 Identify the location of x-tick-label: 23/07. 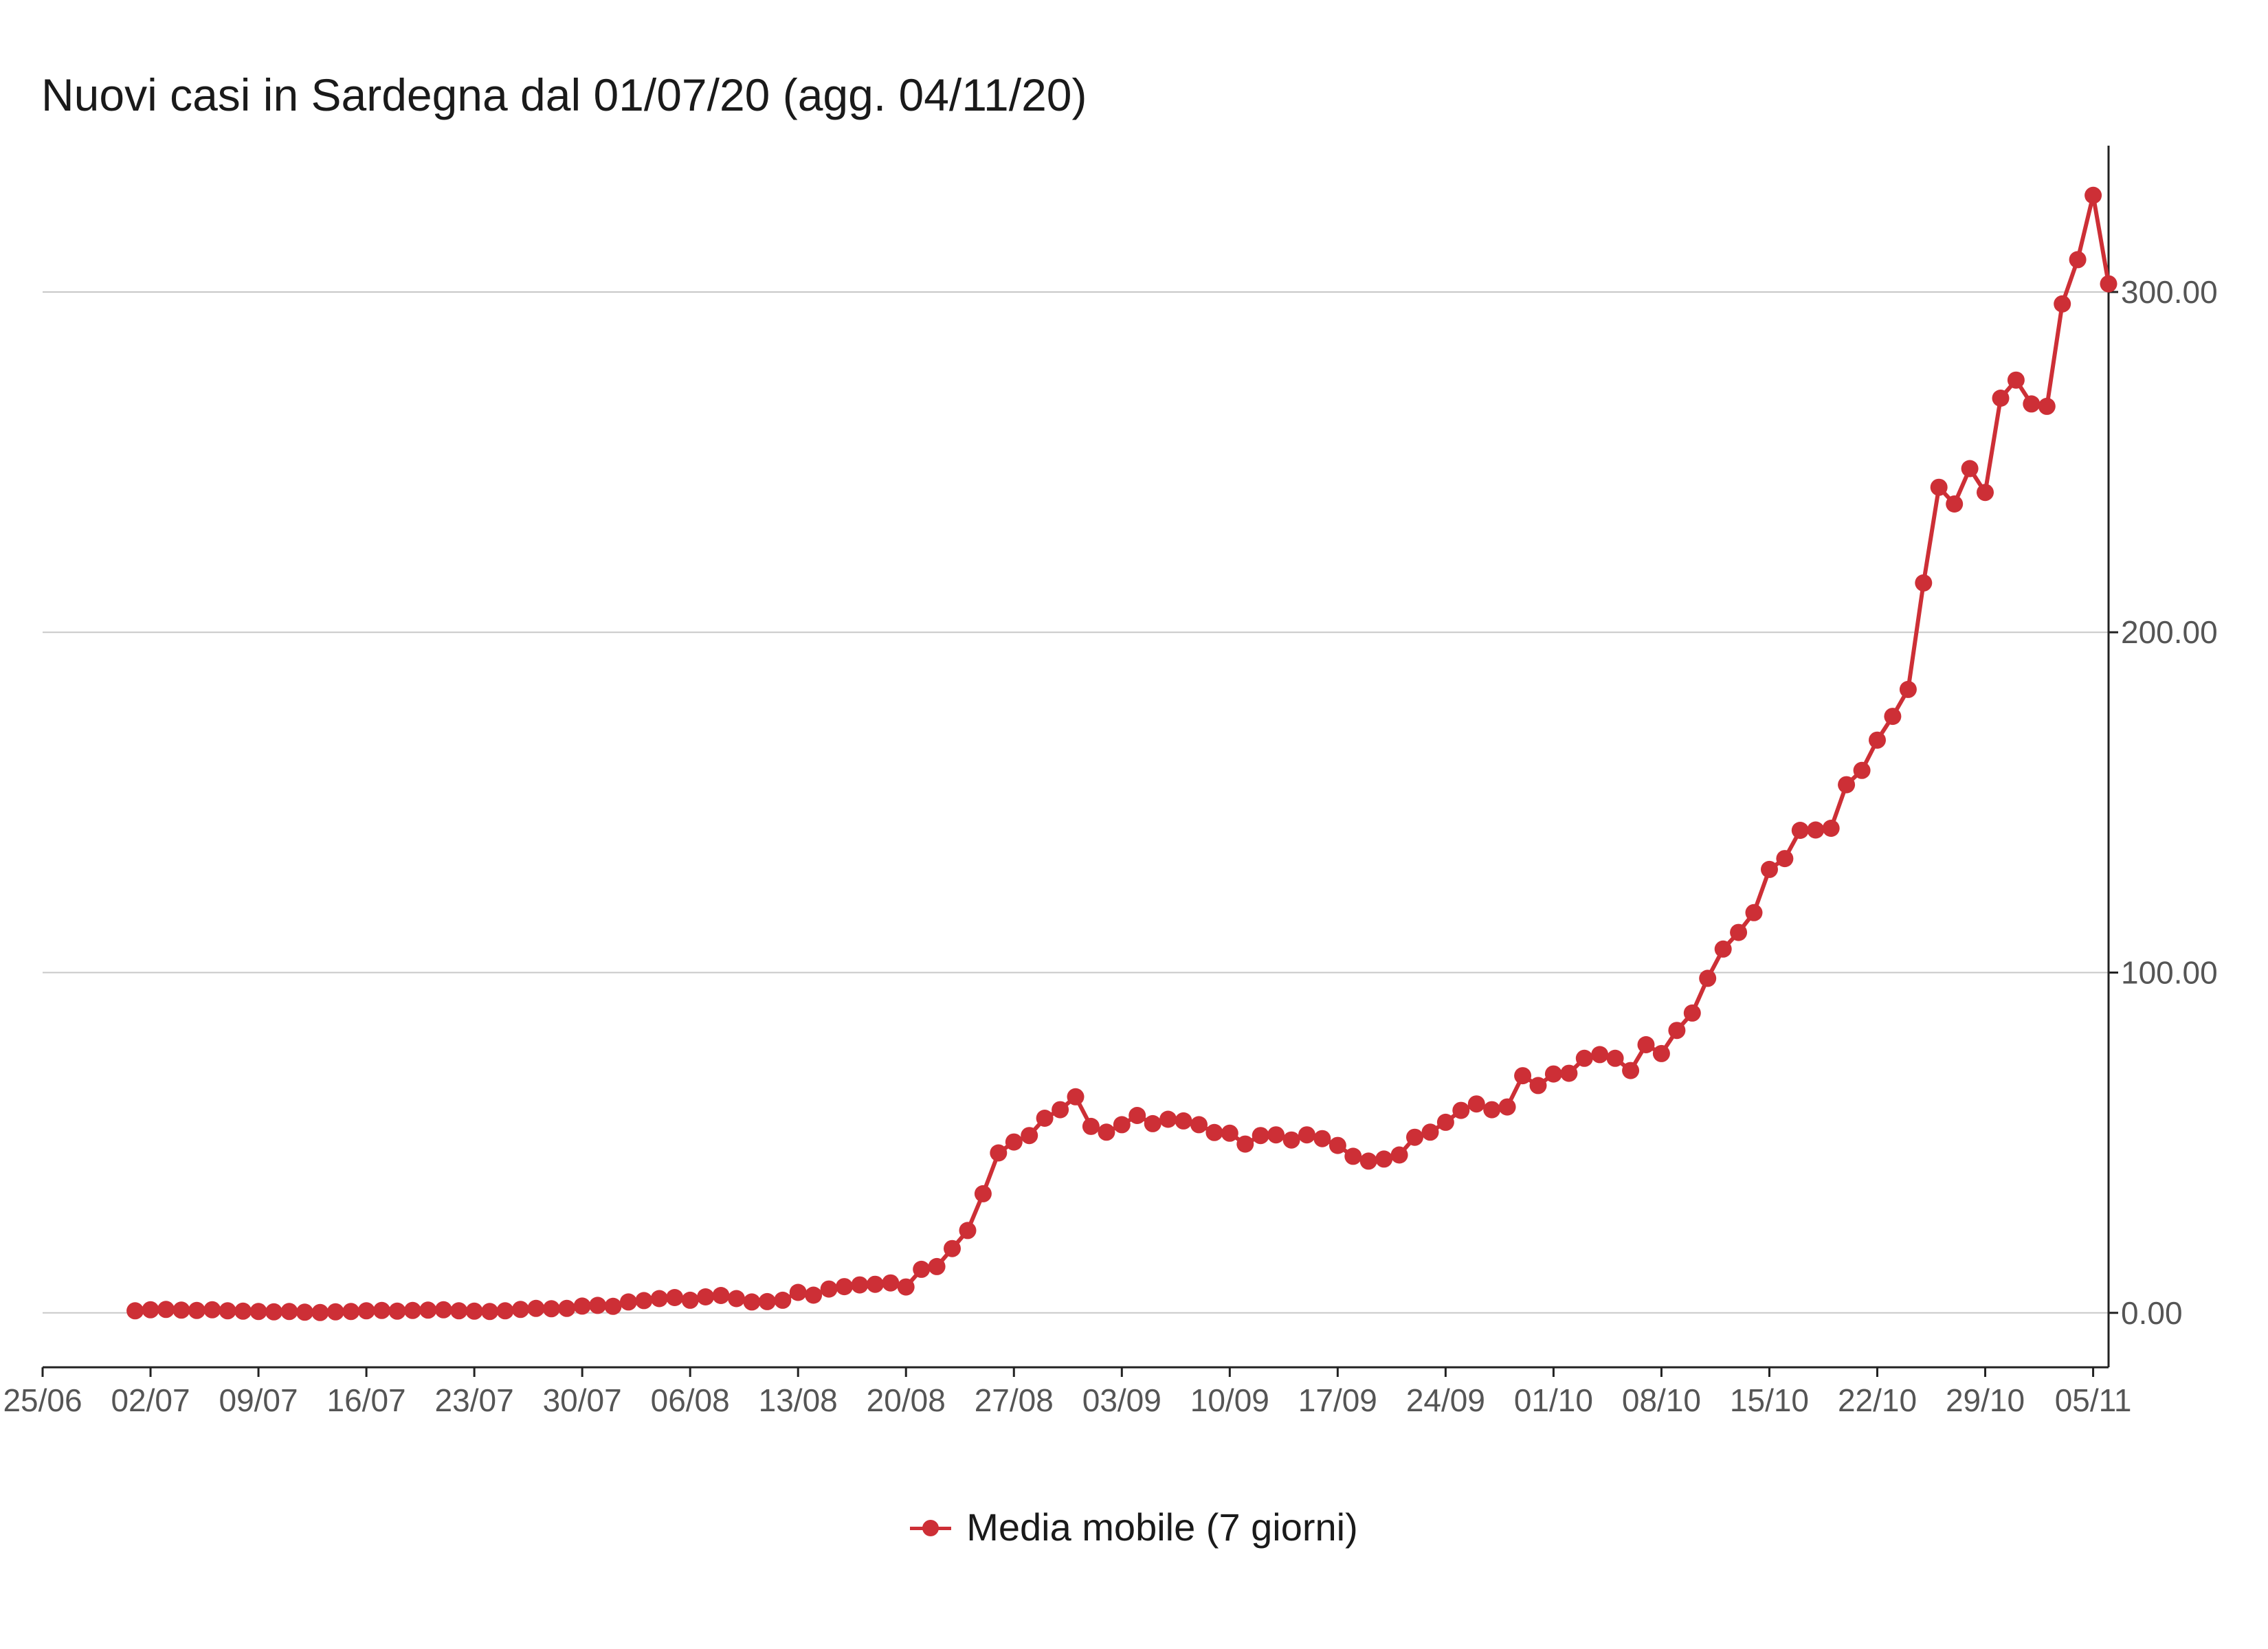
(475, 1400).